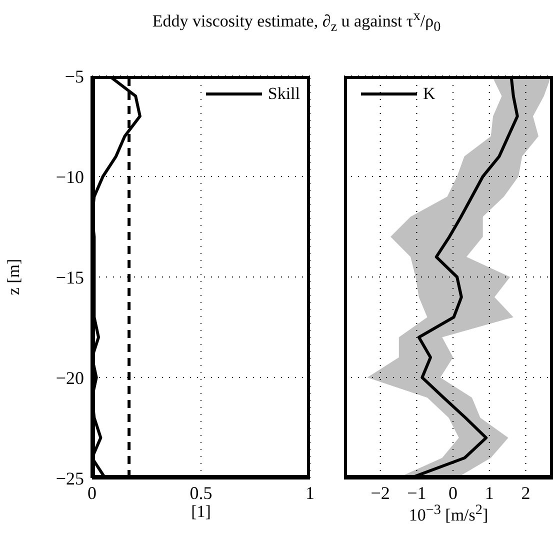 The image size is (553, 552). Describe the element at coordinates (70, 378) in the screenshot. I see `y-tick-label: −20` at that location.